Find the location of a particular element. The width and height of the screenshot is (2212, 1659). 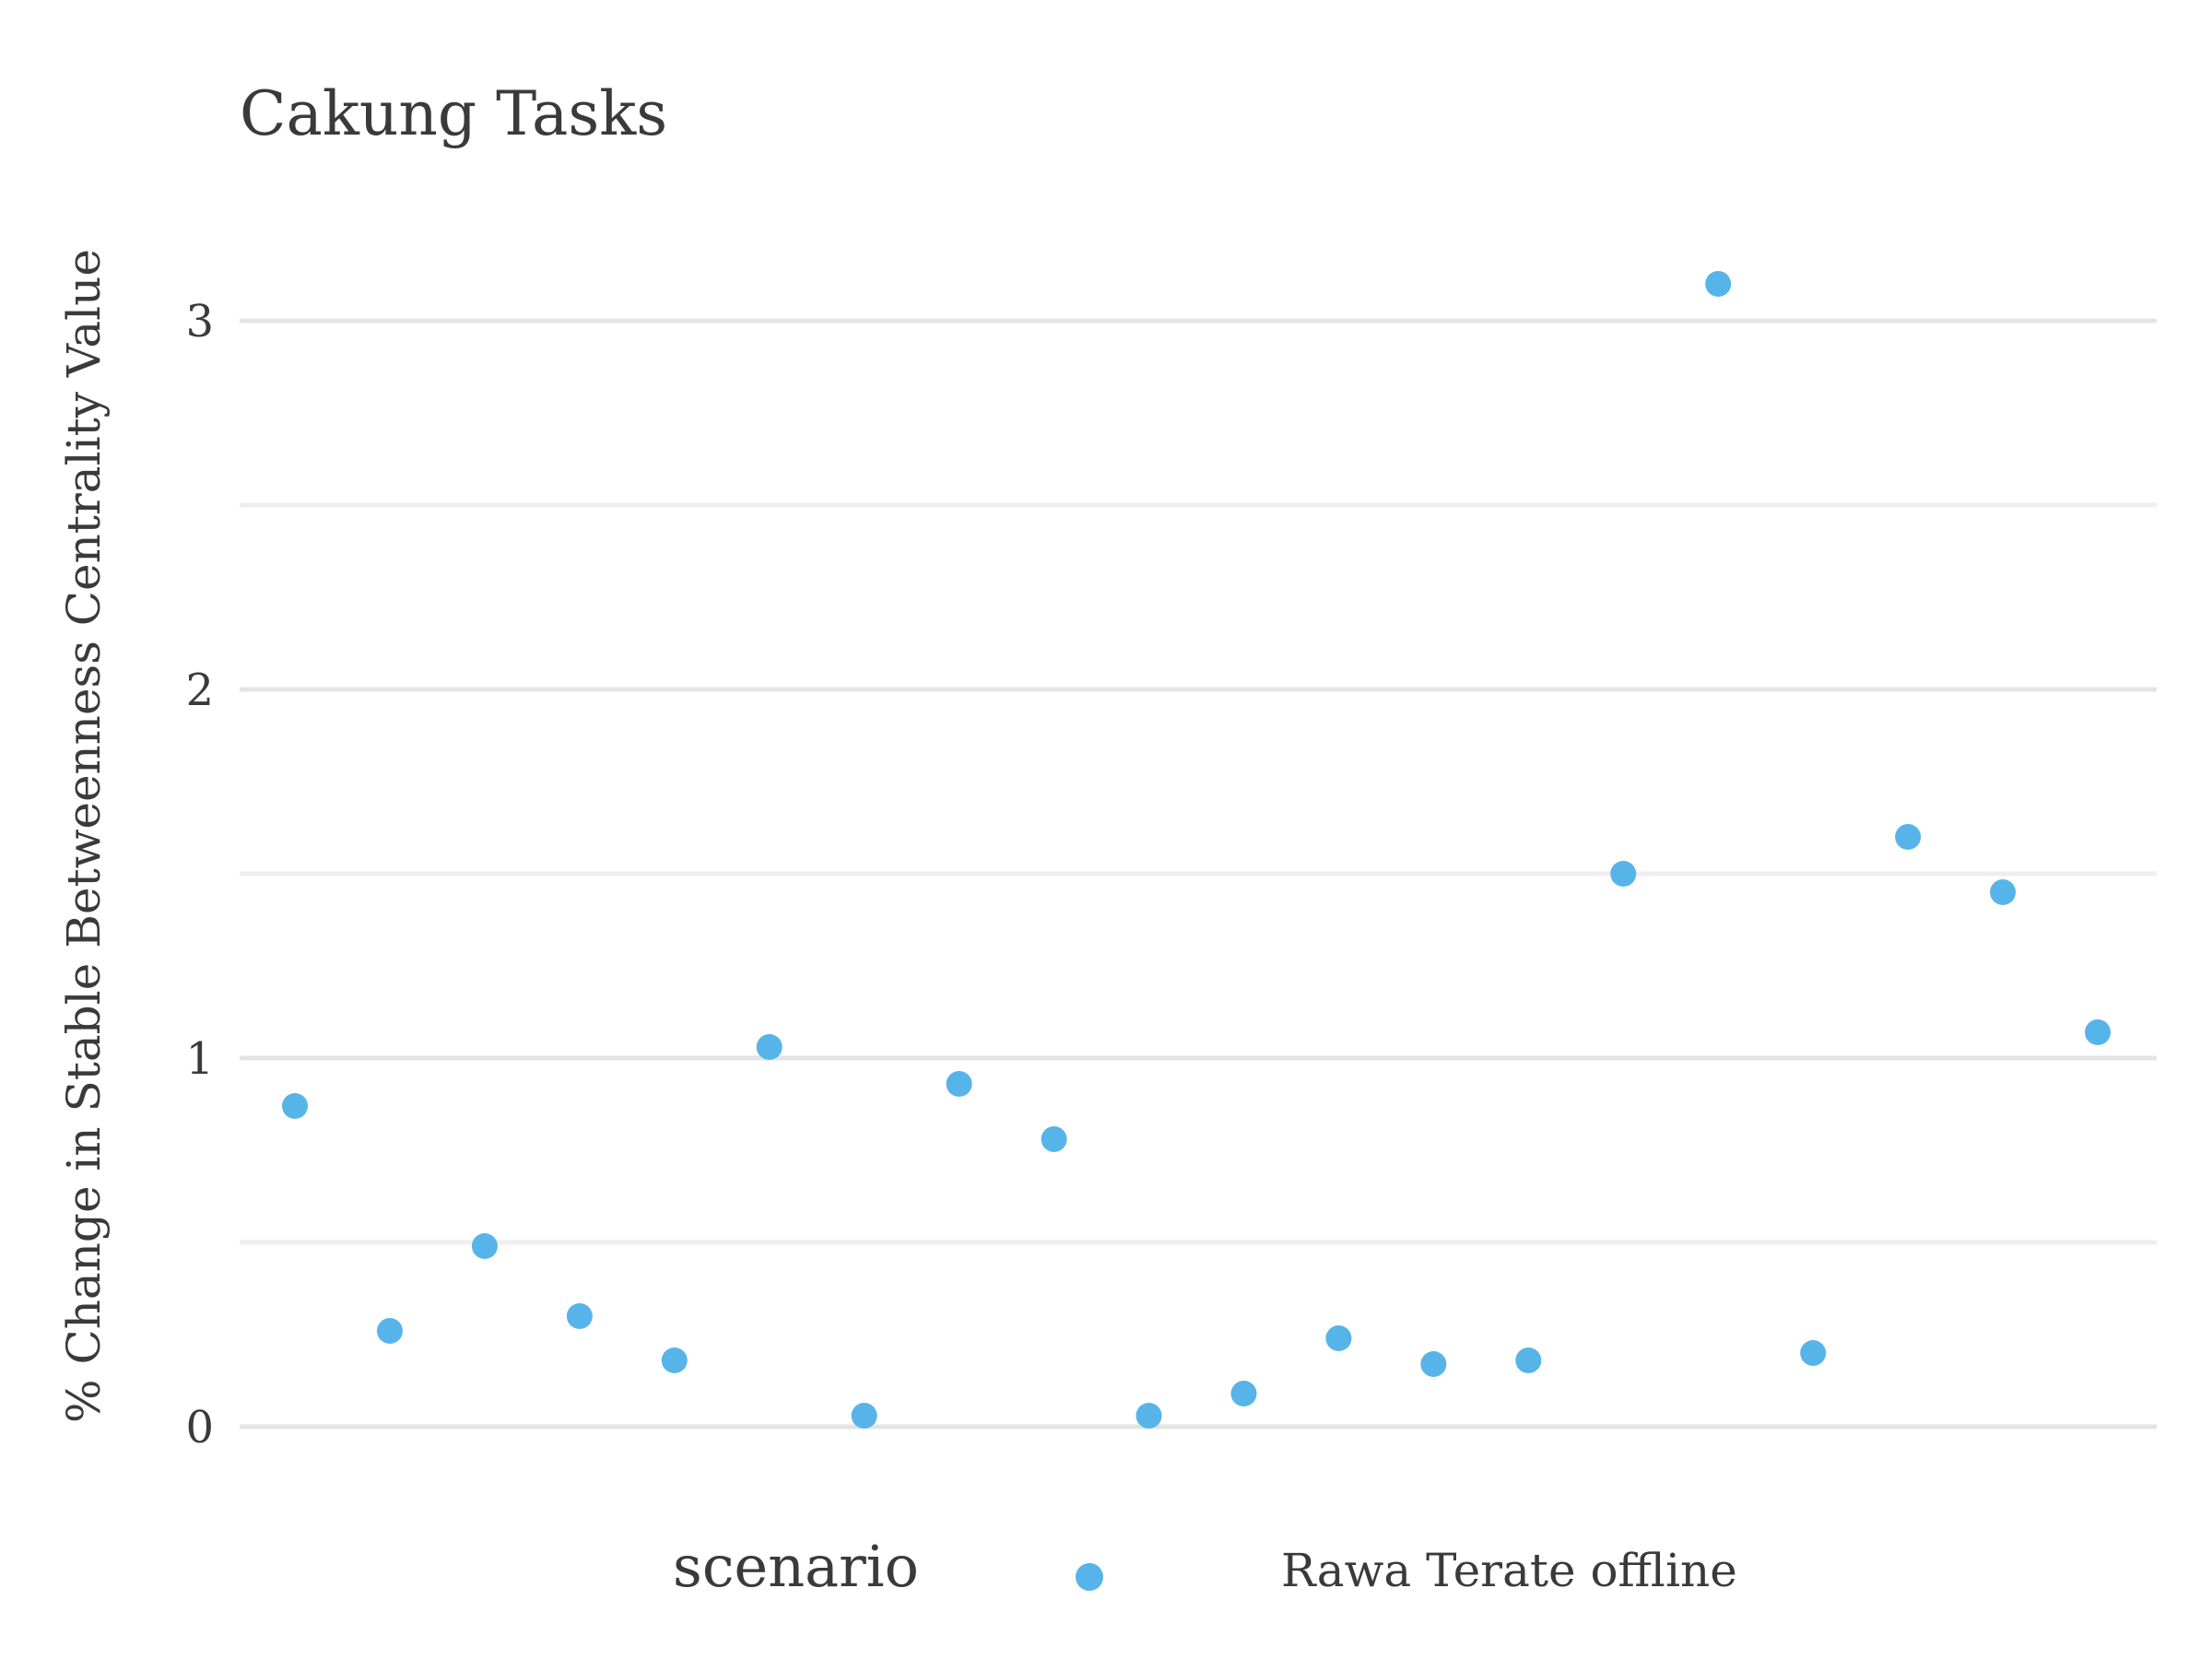

legend-title: scenario is located at coordinates (796, 1566).